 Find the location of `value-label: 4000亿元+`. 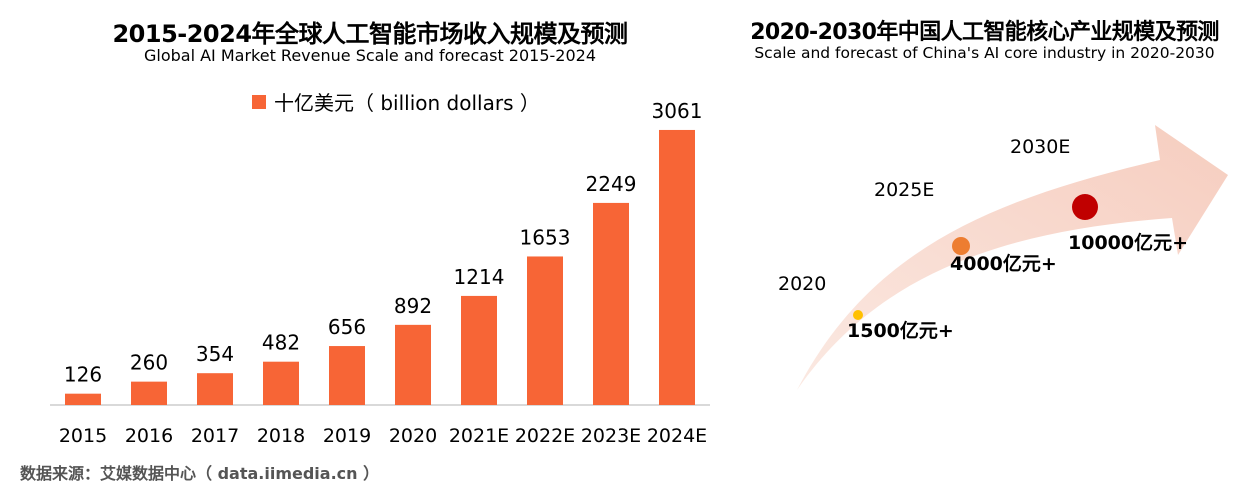

value-label: 4000亿元+ is located at coordinates (1003, 263).